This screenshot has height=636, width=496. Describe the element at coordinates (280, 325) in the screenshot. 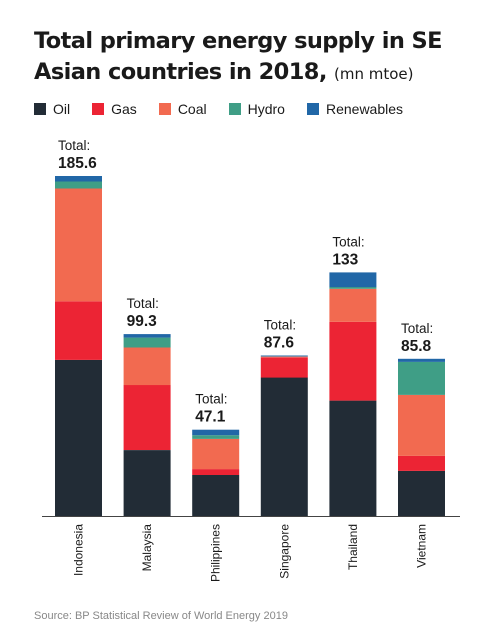

I see `total-label-singapore: Total:` at that location.